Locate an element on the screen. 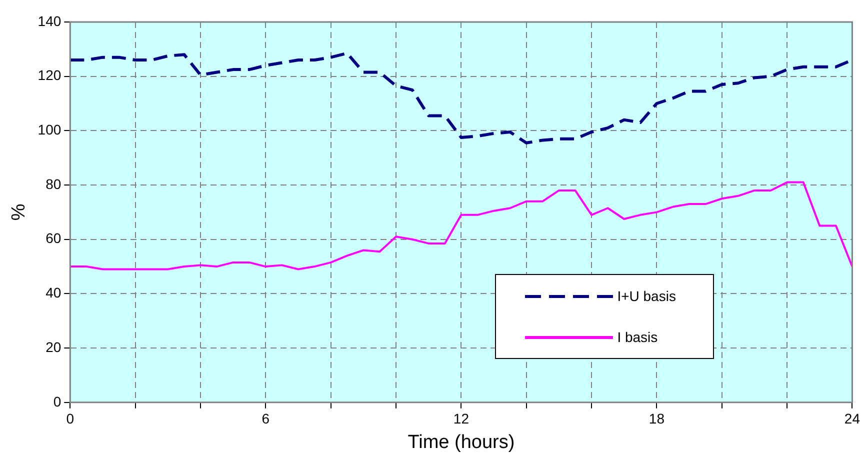 Image resolution: width=863 pixels, height=454 pixels. x-tick-label: 0 is located at coordinates (70, 418).